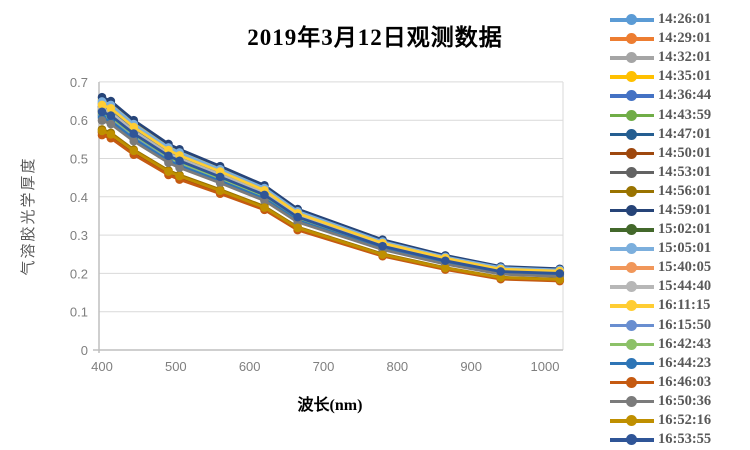 Image resolution: width=750 pixels, height=450 pixels. Describe the element at coordinates (680, 363) in the screenshot. I see `legend-item: 16:44:23` at that location.